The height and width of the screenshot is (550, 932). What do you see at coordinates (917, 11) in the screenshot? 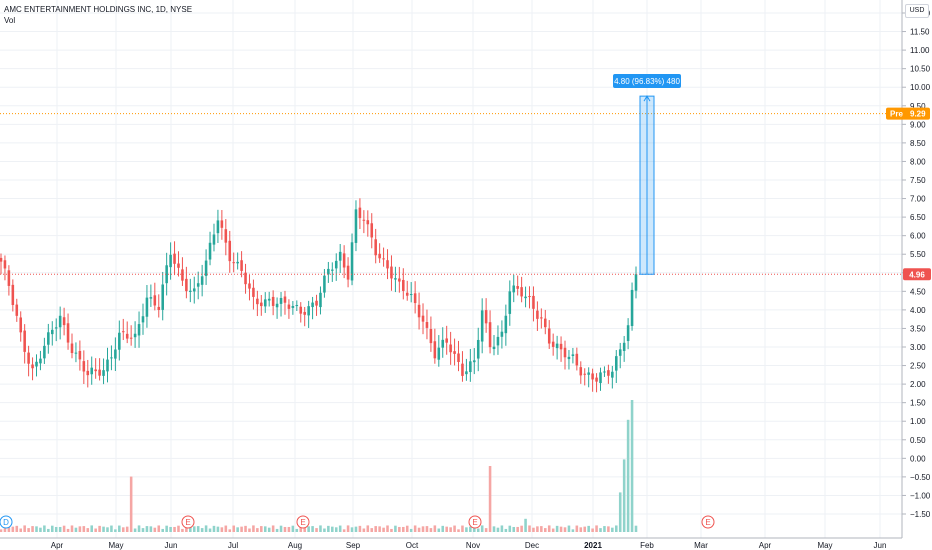
I see `currency-badge: USD` at bounding box center [917, 11].